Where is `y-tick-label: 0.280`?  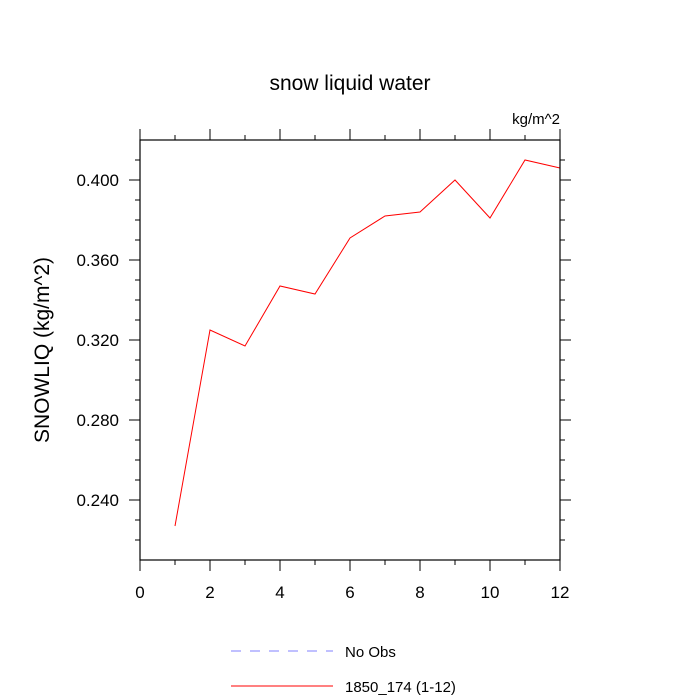 y-tick-label: 0.280 is located at coordinates (97, 420).